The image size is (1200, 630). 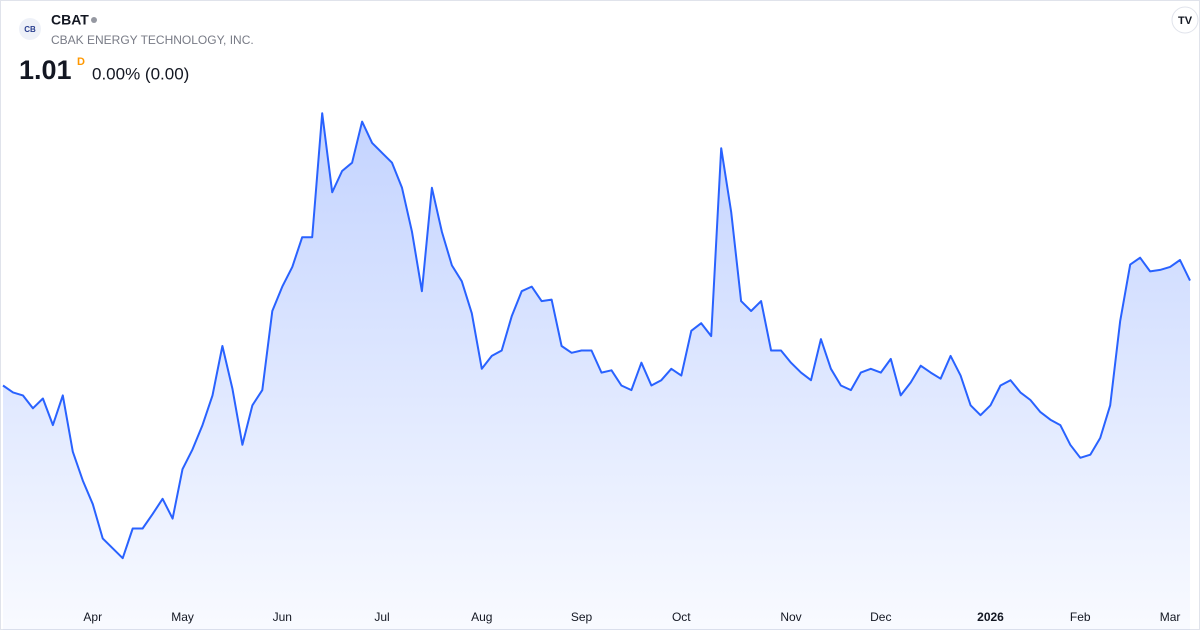 What do you see at coordinates (140, 73) in the screenshot?
I see `change: 0.00% (0.00)` at bounding box center [140, 73].